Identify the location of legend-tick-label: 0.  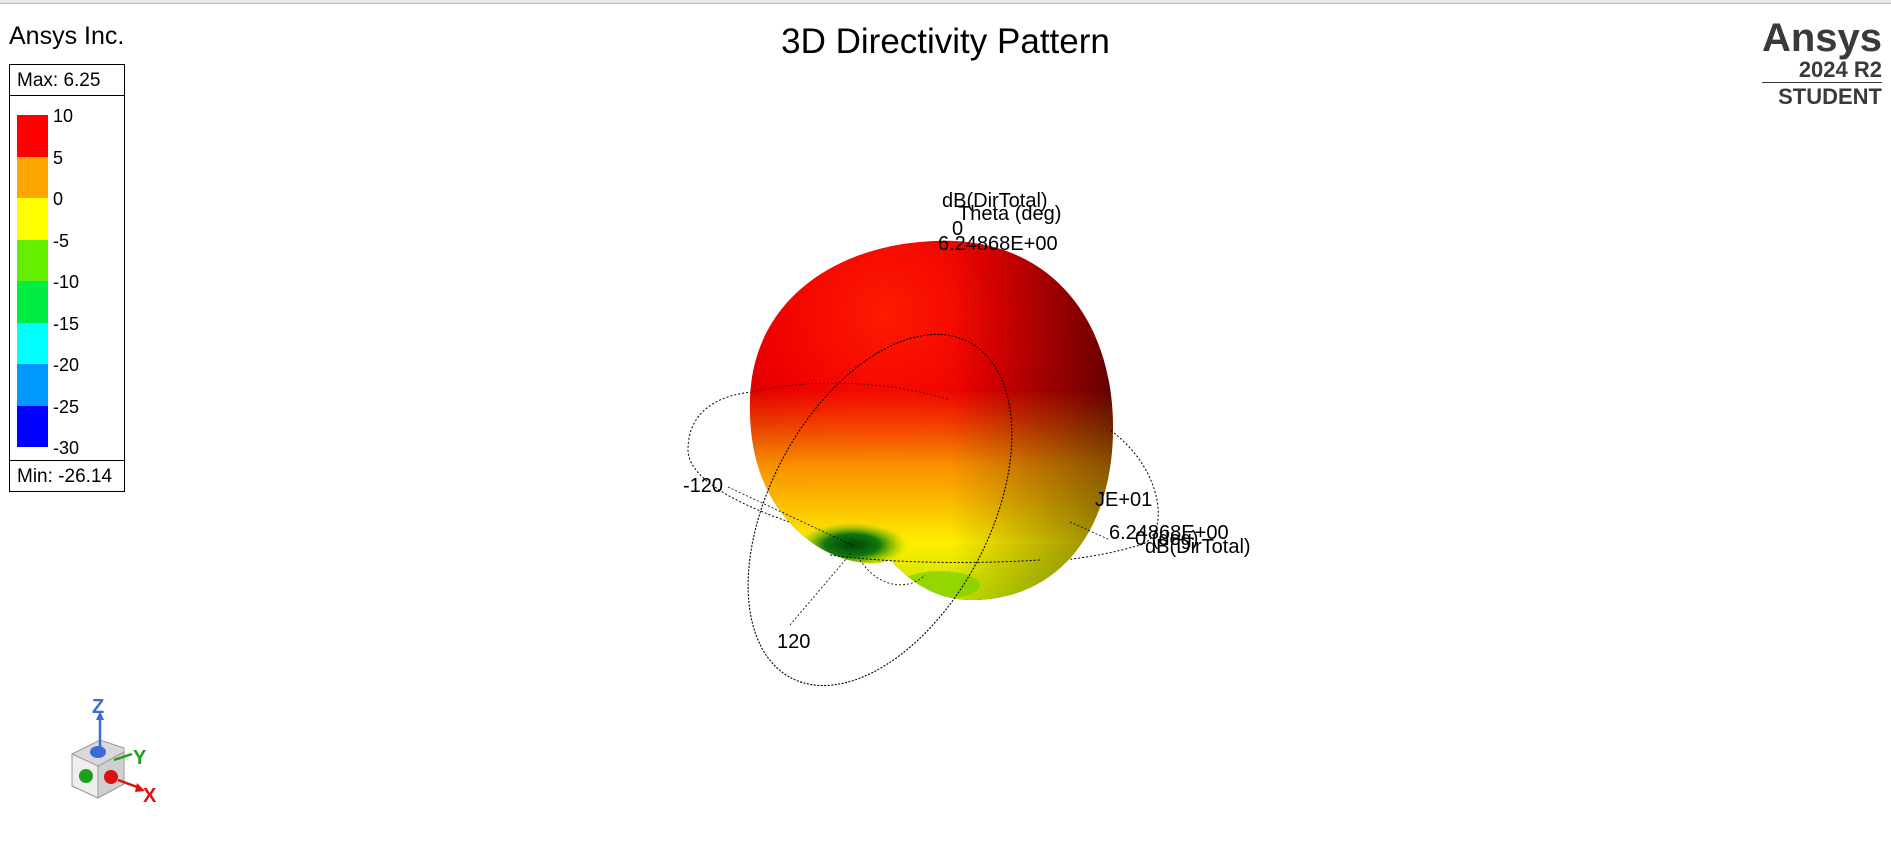
(58, 199).